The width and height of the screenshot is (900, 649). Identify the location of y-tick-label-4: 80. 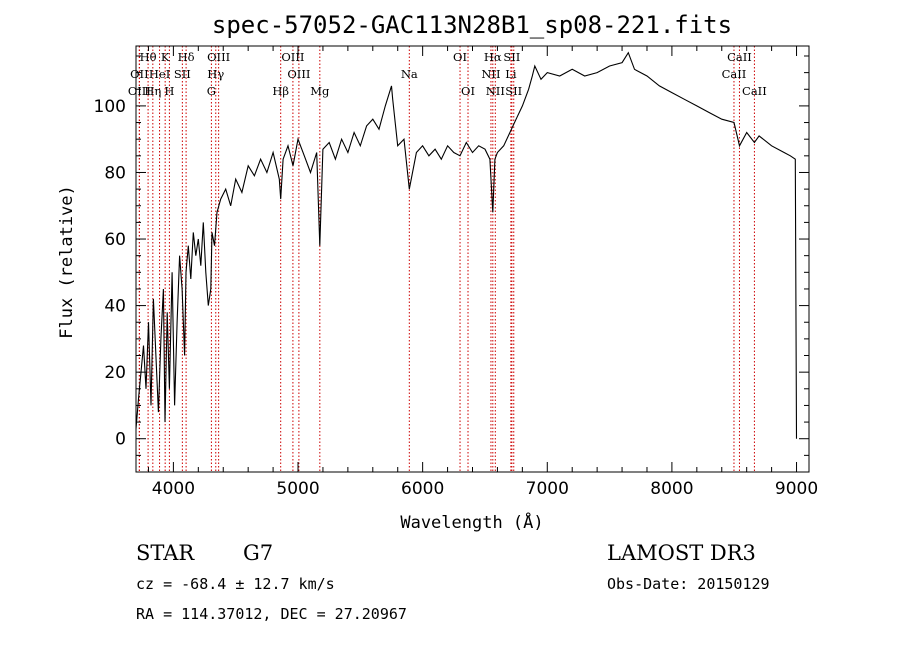
(115, 173).